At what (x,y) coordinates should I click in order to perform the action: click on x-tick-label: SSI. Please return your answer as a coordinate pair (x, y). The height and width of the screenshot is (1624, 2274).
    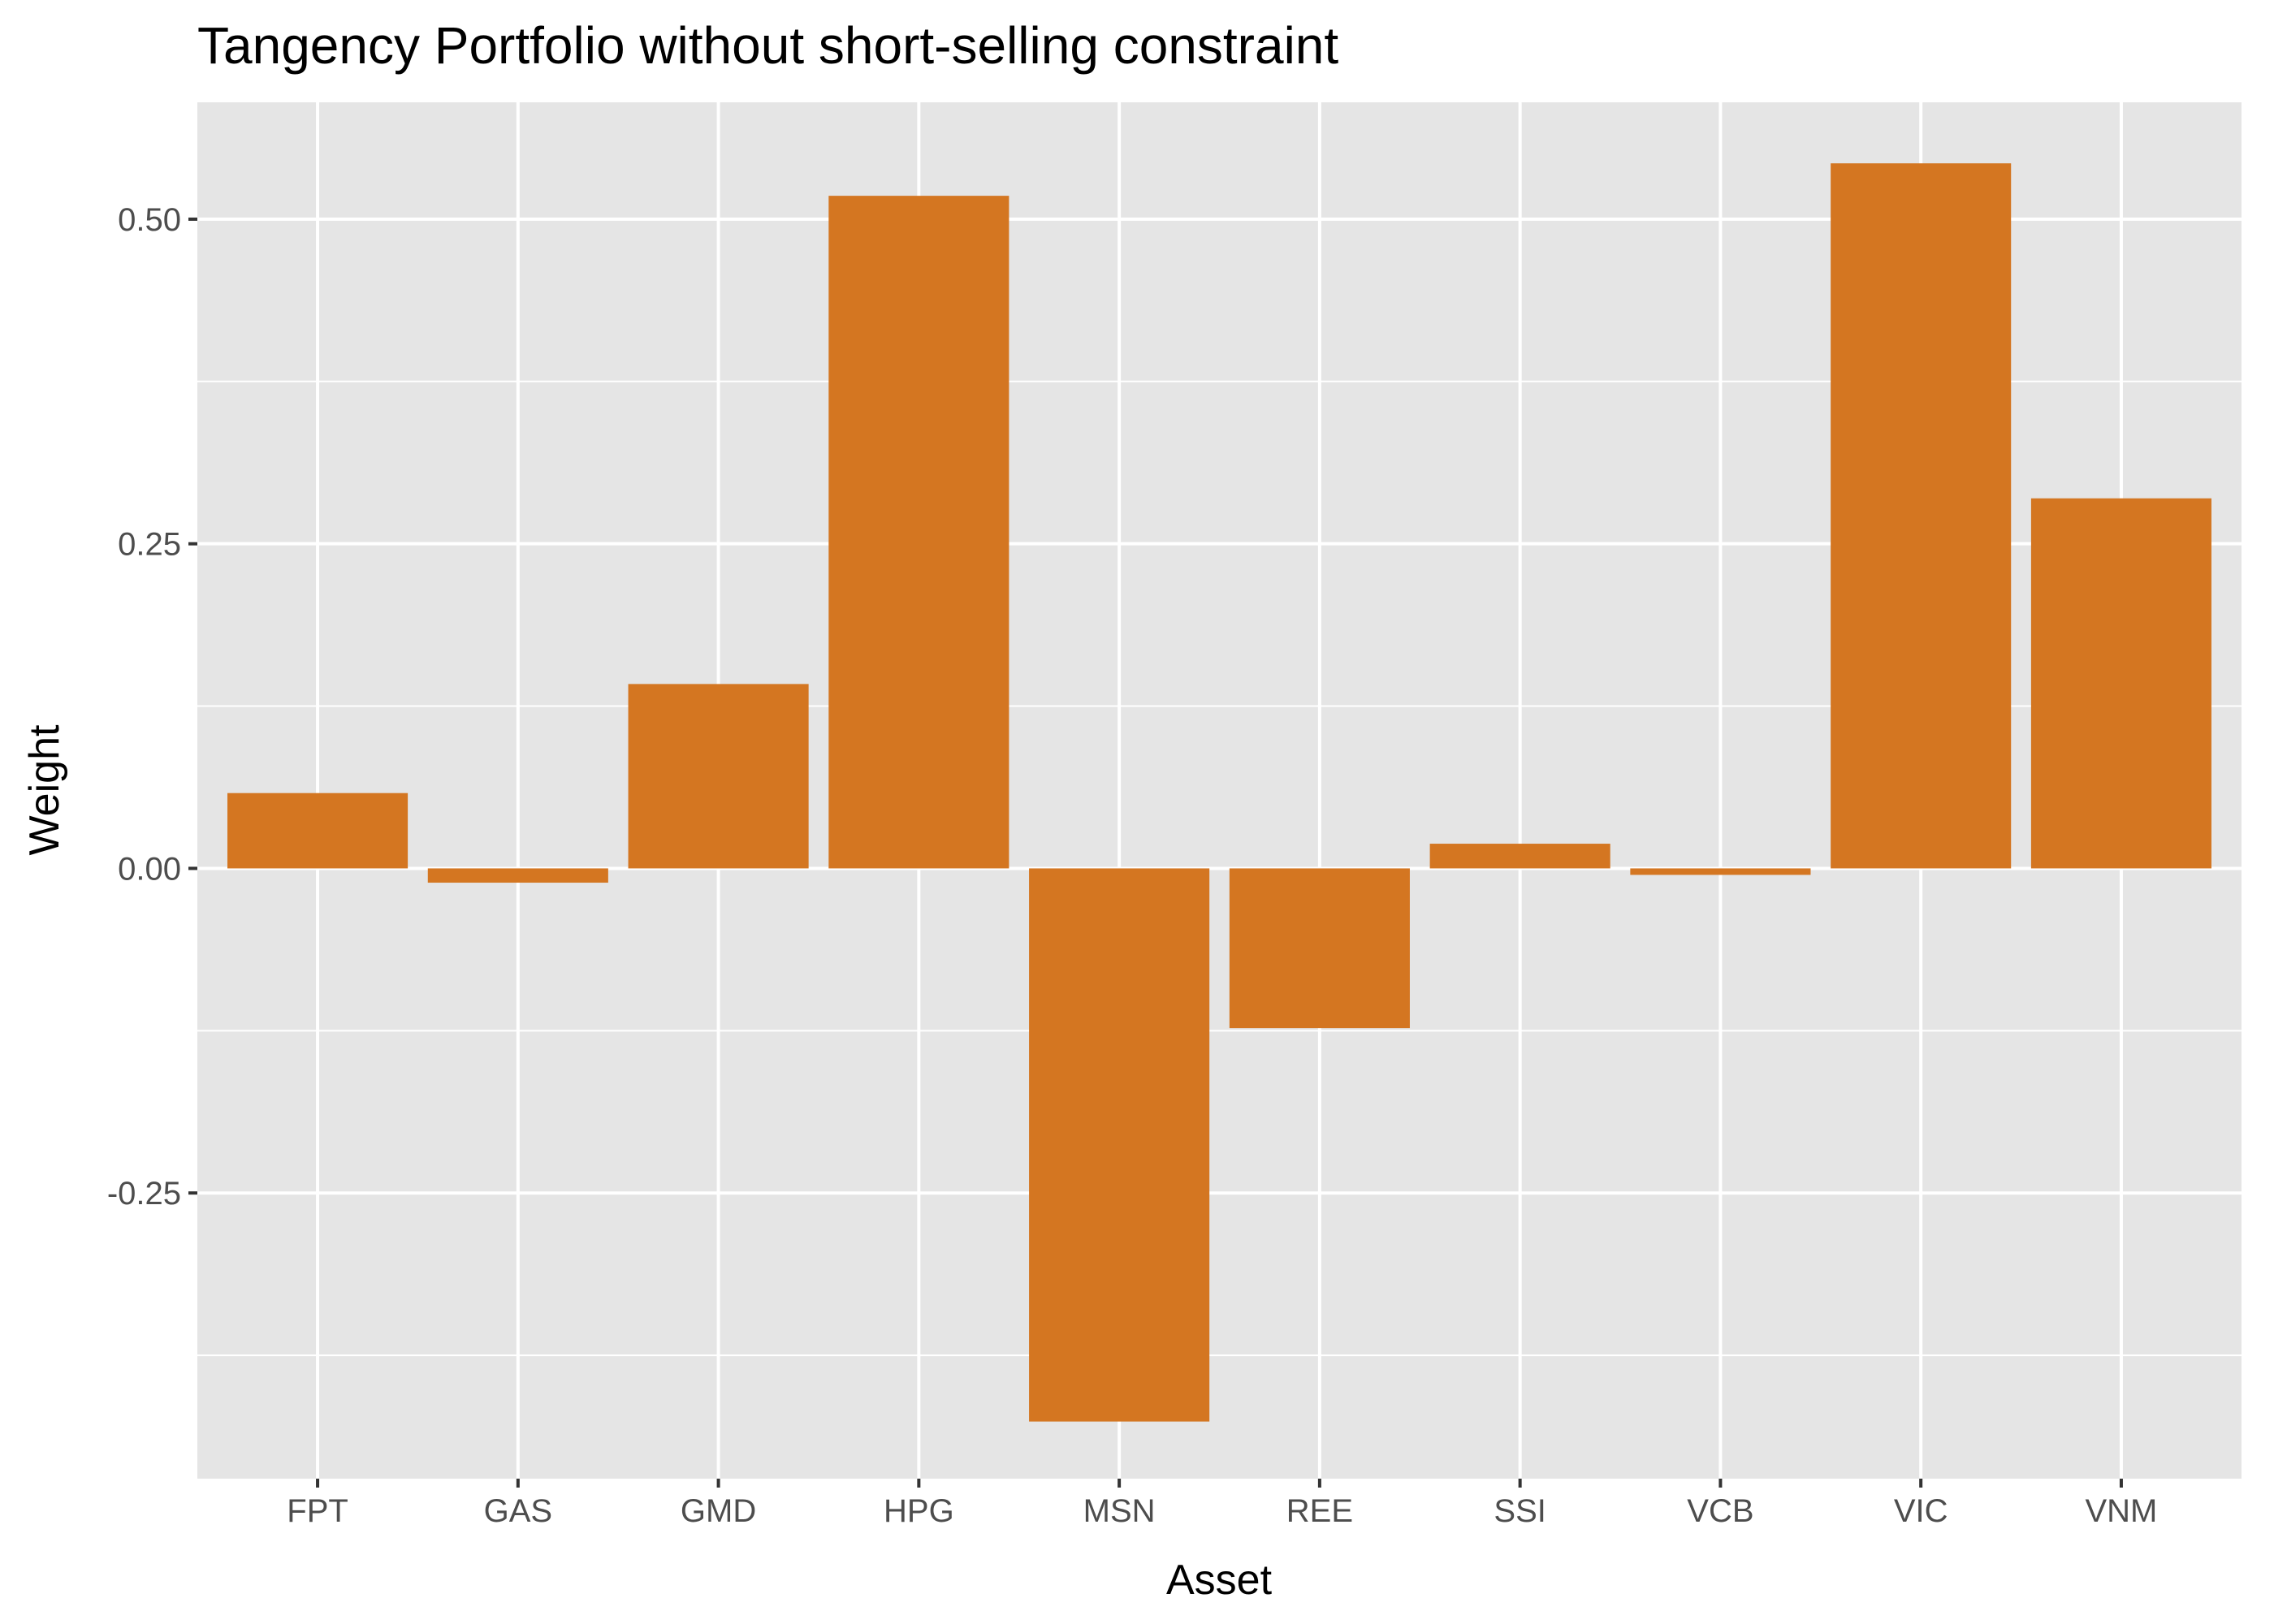
    Looking at the image, I should click on (1520, 1511).